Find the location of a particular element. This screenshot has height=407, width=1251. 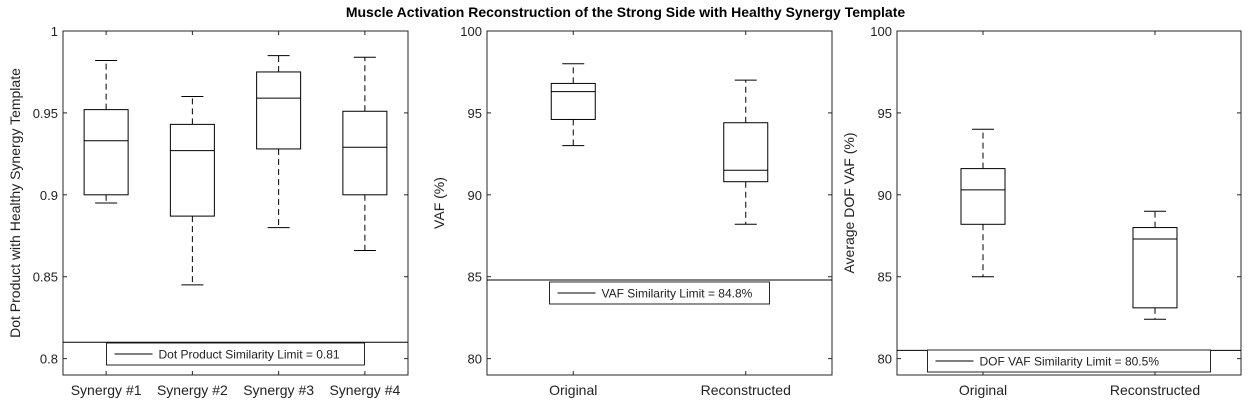

y-tick-label: 0.85 is located at coordinates (45, 277).